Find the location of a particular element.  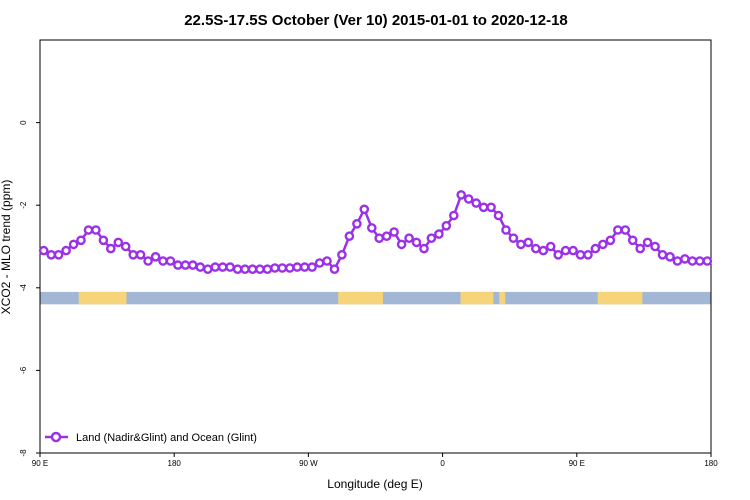

y-tick-label: -8 is located at coordinates (23, 453).